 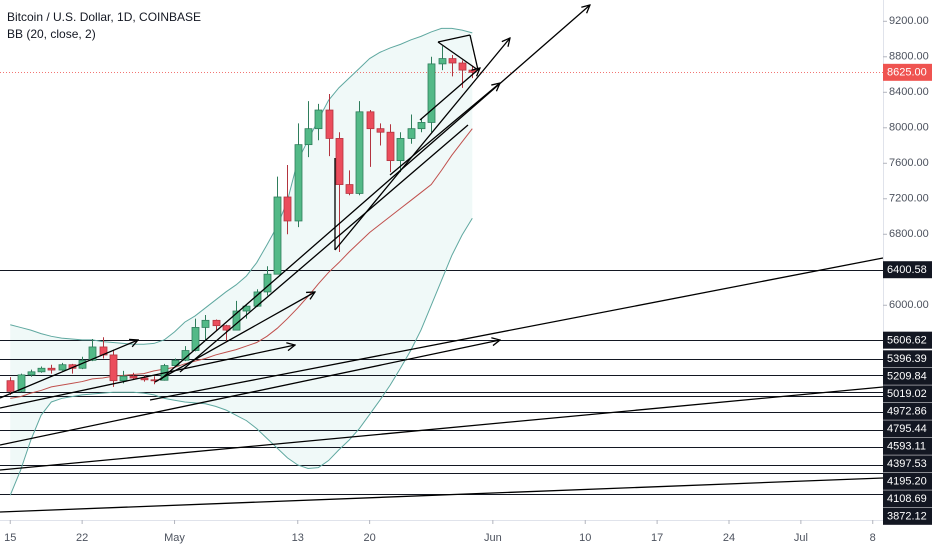 What do you see at coordinates (909, 92) in the screenshot?
I see `y-tick-label: 8400.00` at bounding box center [909, 92].